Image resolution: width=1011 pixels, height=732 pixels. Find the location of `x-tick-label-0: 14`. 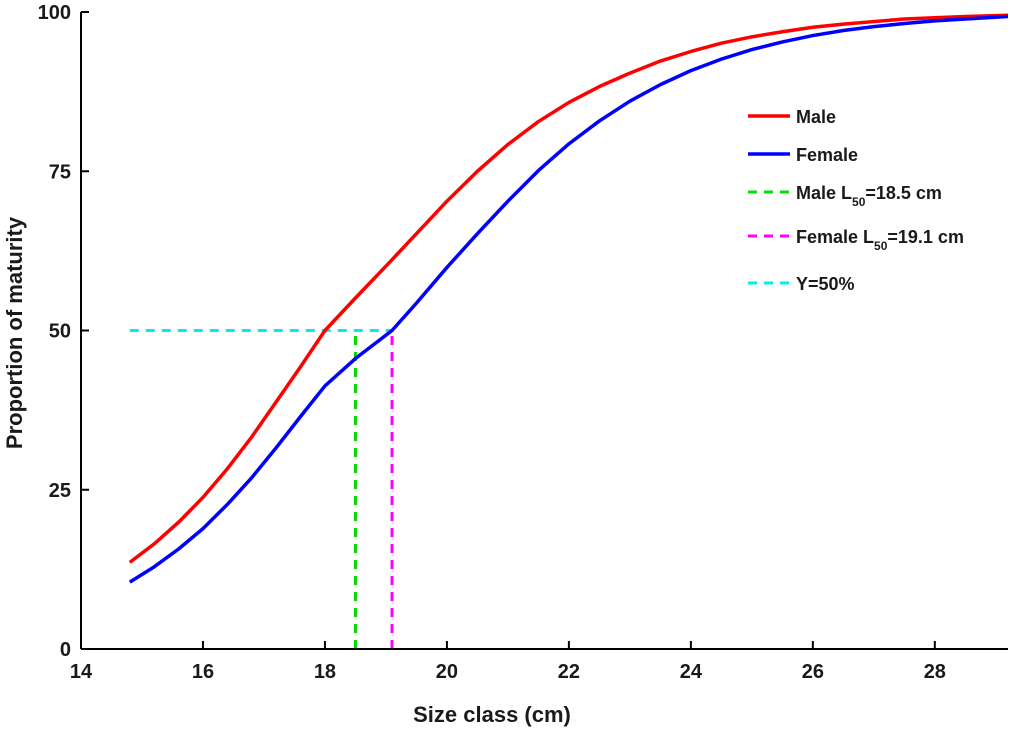

x-tick-label-0: 14 is located at coordinates (81, 672).